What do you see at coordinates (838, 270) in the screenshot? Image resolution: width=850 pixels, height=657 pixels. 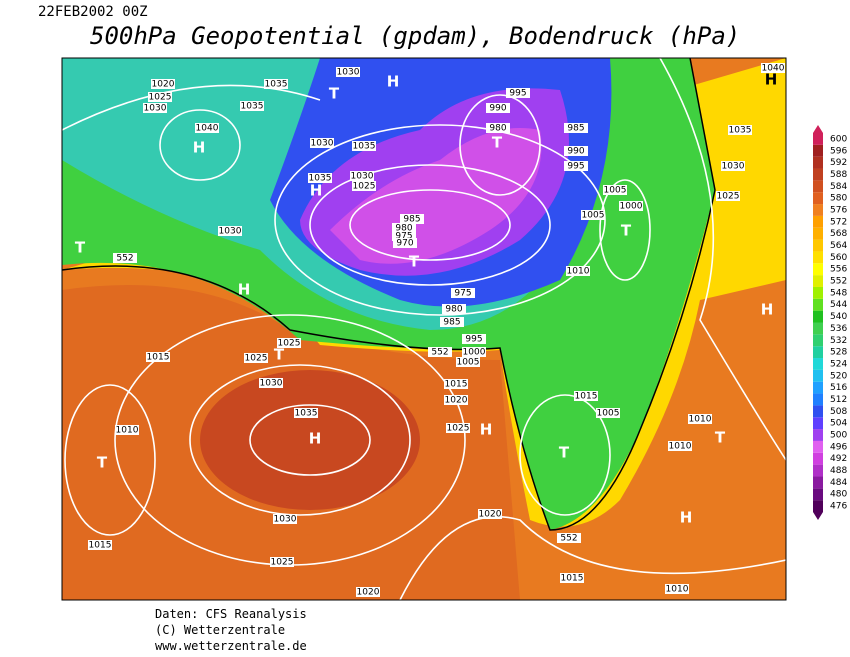 I see `colorbar-label: 556` at bounding box center [838, 270].